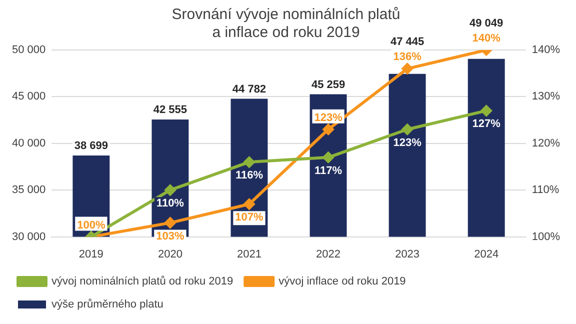  Describe the element at coordinates (29, 143) in the screenshot. I see `y-tick-label: 40 000` at that location.